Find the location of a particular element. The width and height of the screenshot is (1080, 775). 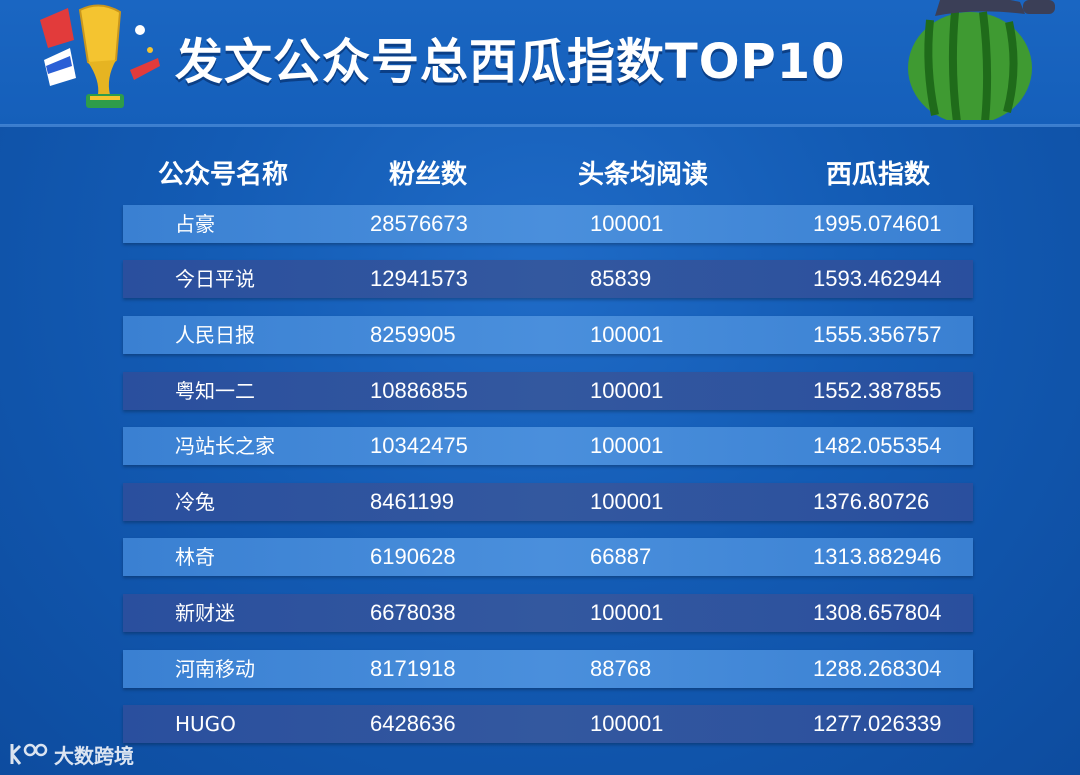

column-header-avg-reads: 头条均阅读 is located at coordinates (642, 175).